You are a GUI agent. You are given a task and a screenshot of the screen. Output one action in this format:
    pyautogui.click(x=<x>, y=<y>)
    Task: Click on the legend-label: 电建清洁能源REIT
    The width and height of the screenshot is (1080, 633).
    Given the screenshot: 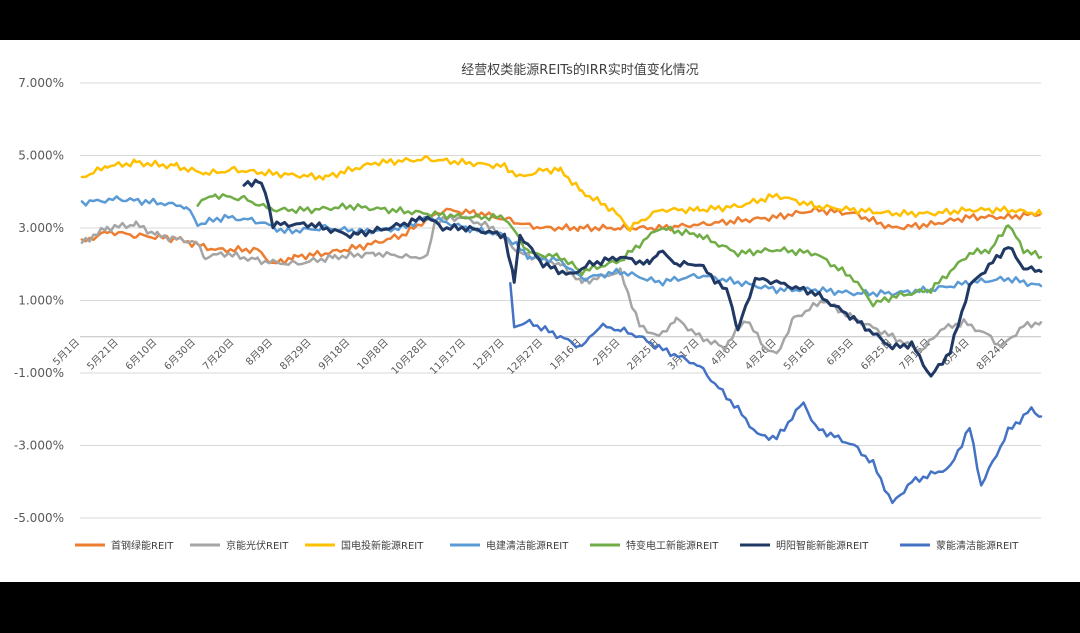 What is the action you would take?
    pyautogui.click(x=527, y=545)
    